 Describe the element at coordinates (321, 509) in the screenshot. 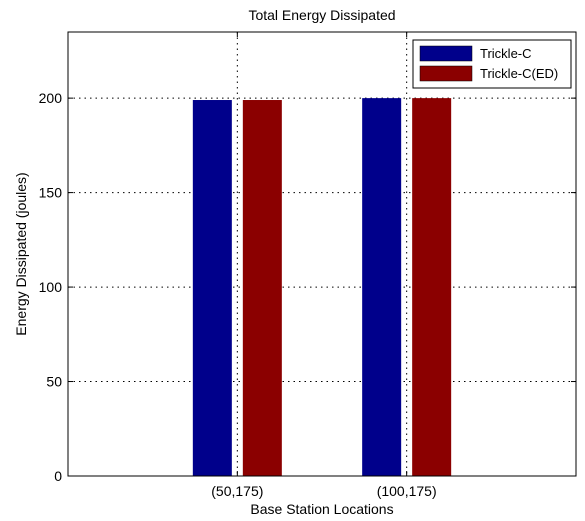

I see `x-axis-label: Base Station Locations` at that location.